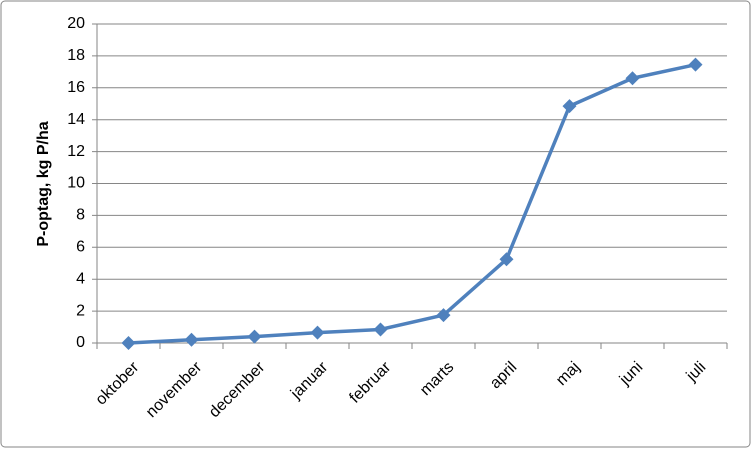 Image resolution: width=752 pixels, height=449 pixels. I want to click on y-tick-label: 10, so click(76, 183).